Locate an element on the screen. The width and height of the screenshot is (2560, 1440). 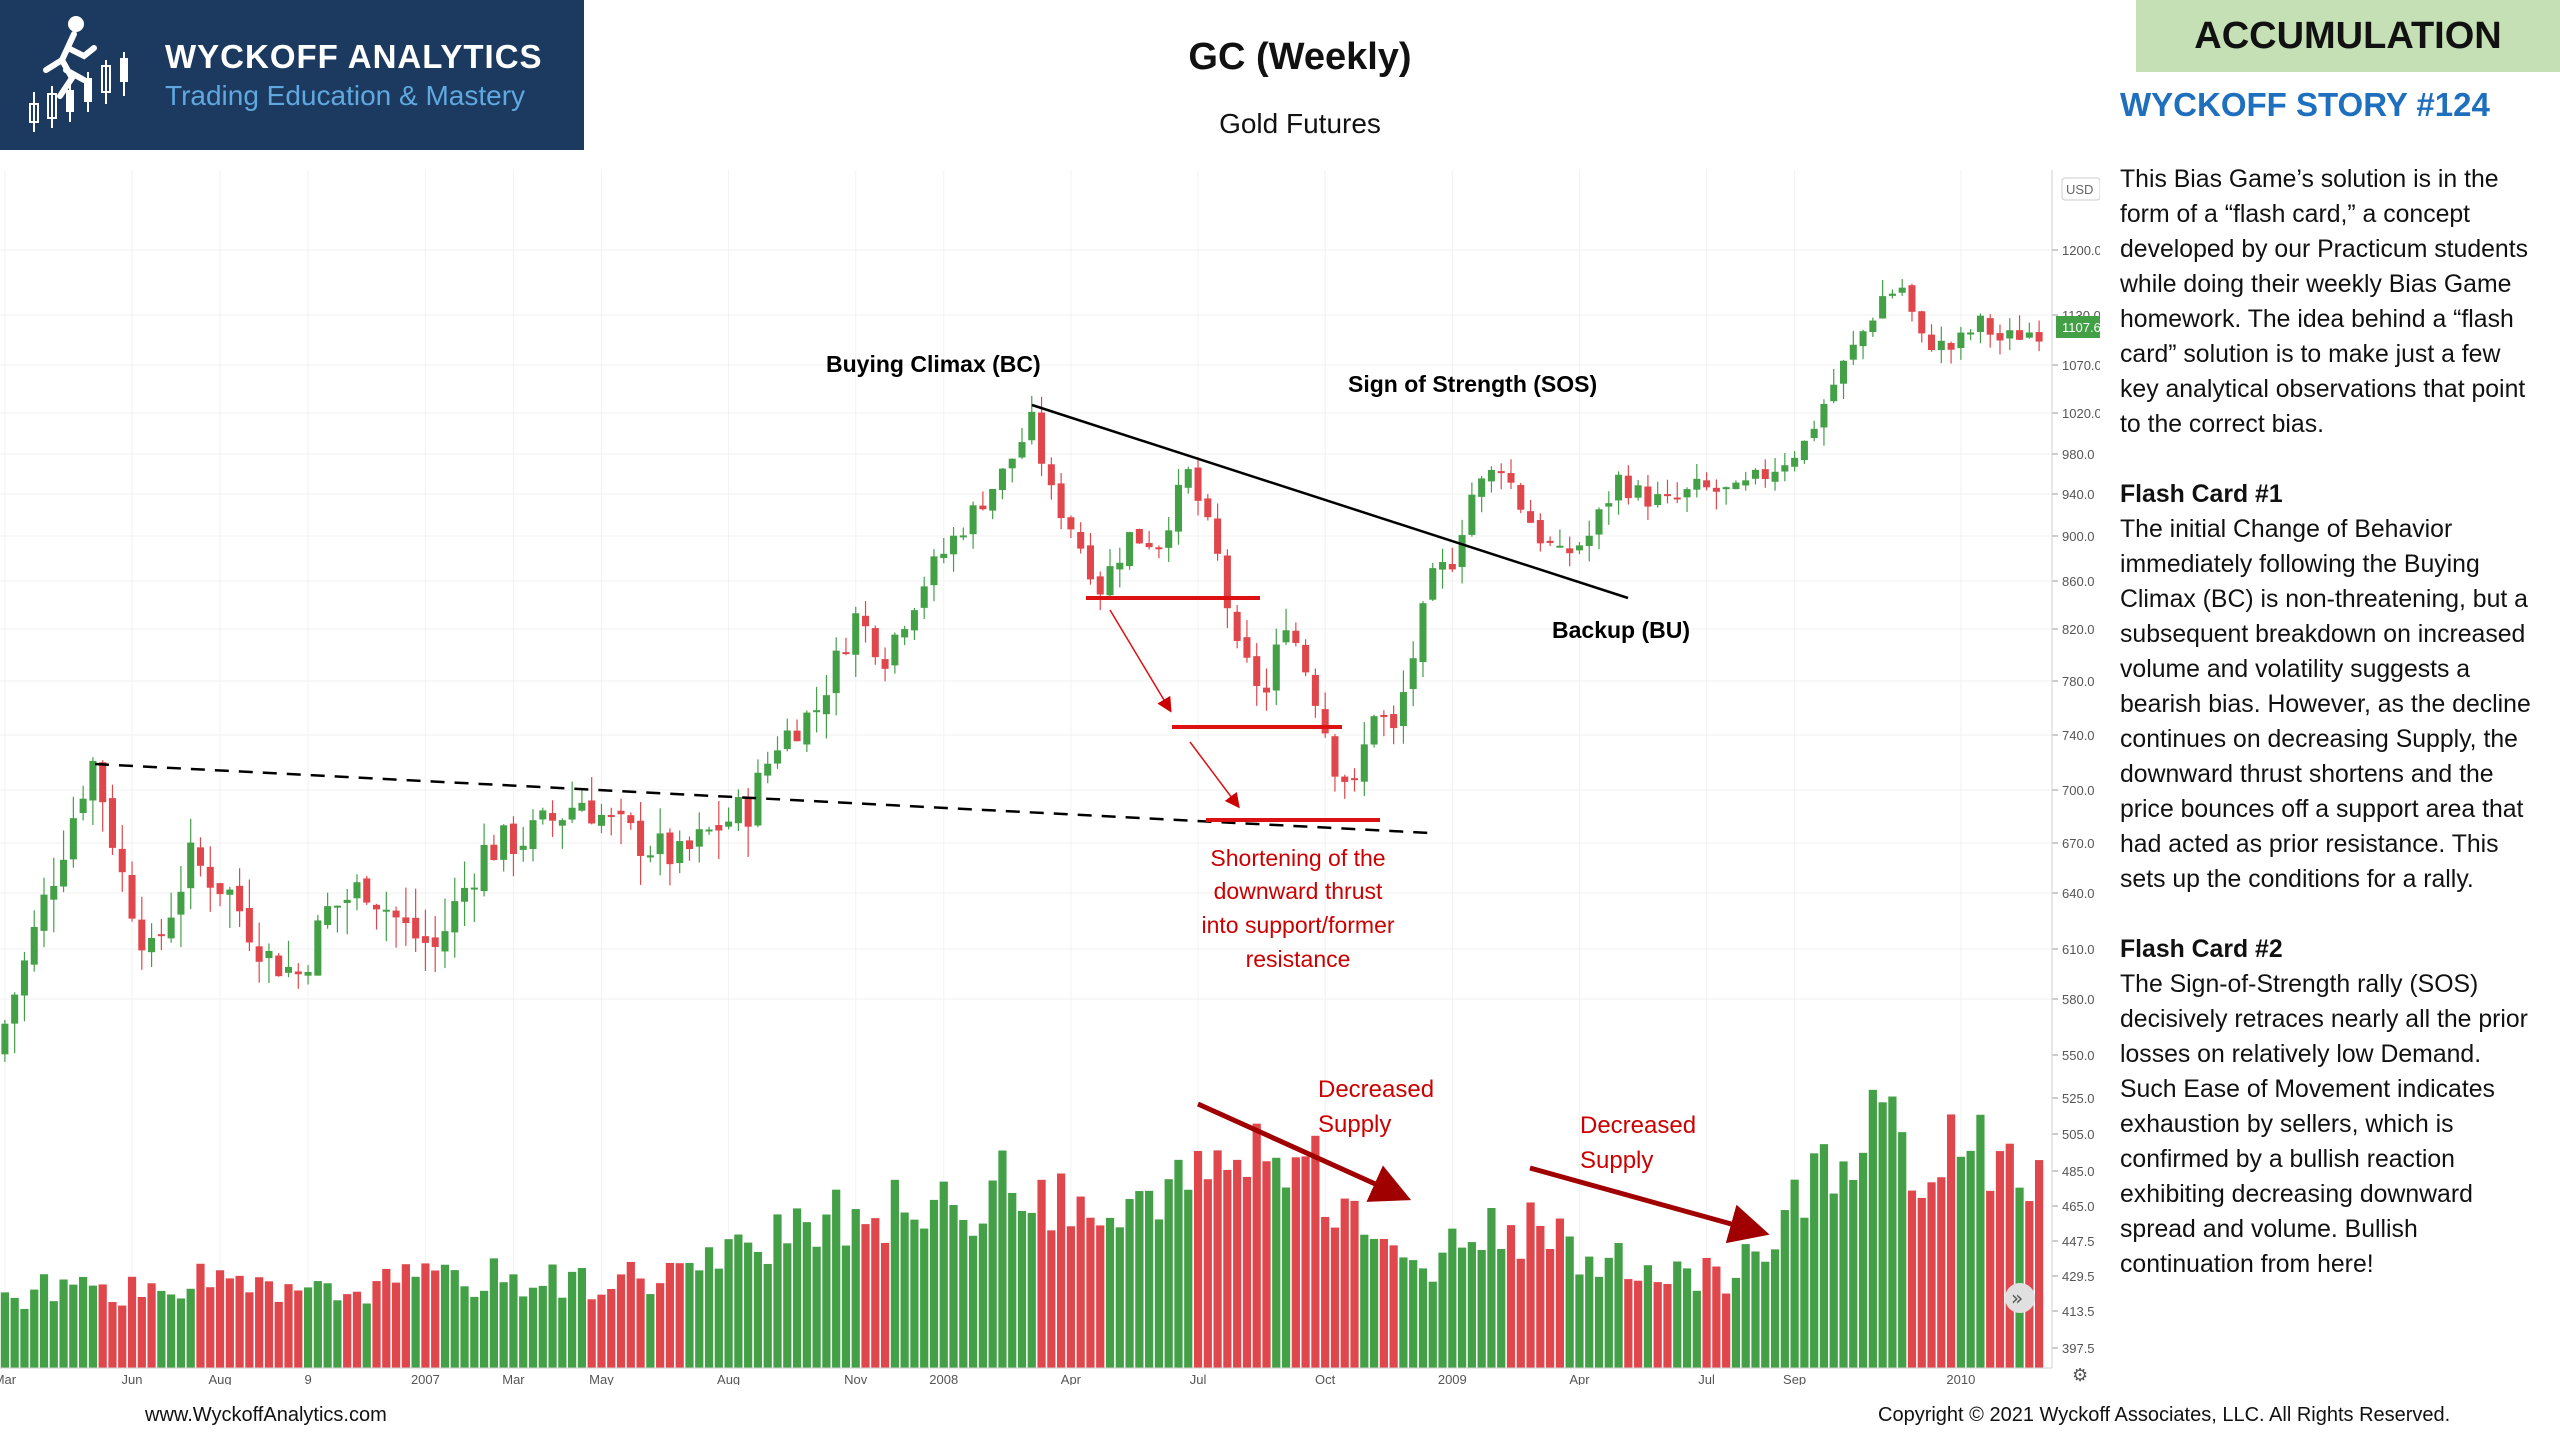
footer-website: www.WyckoffAnalytics.com is located at coordinates (266, 1415).